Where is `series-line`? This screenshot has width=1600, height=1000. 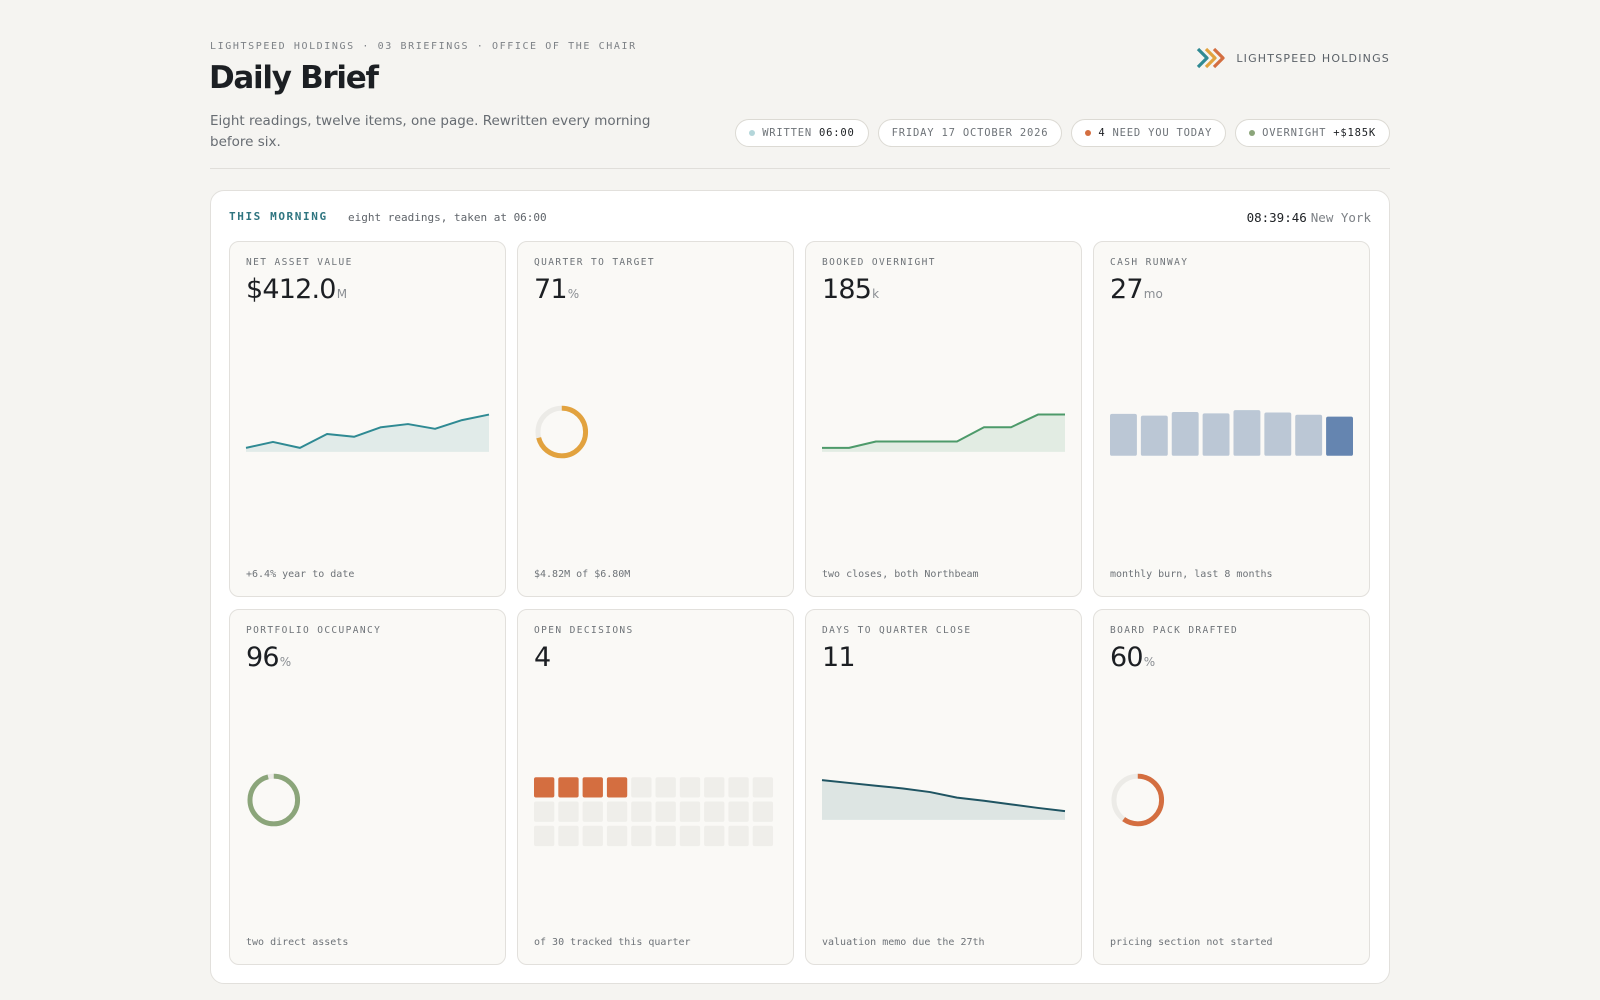
series-line is located at coordinates (943, 796).